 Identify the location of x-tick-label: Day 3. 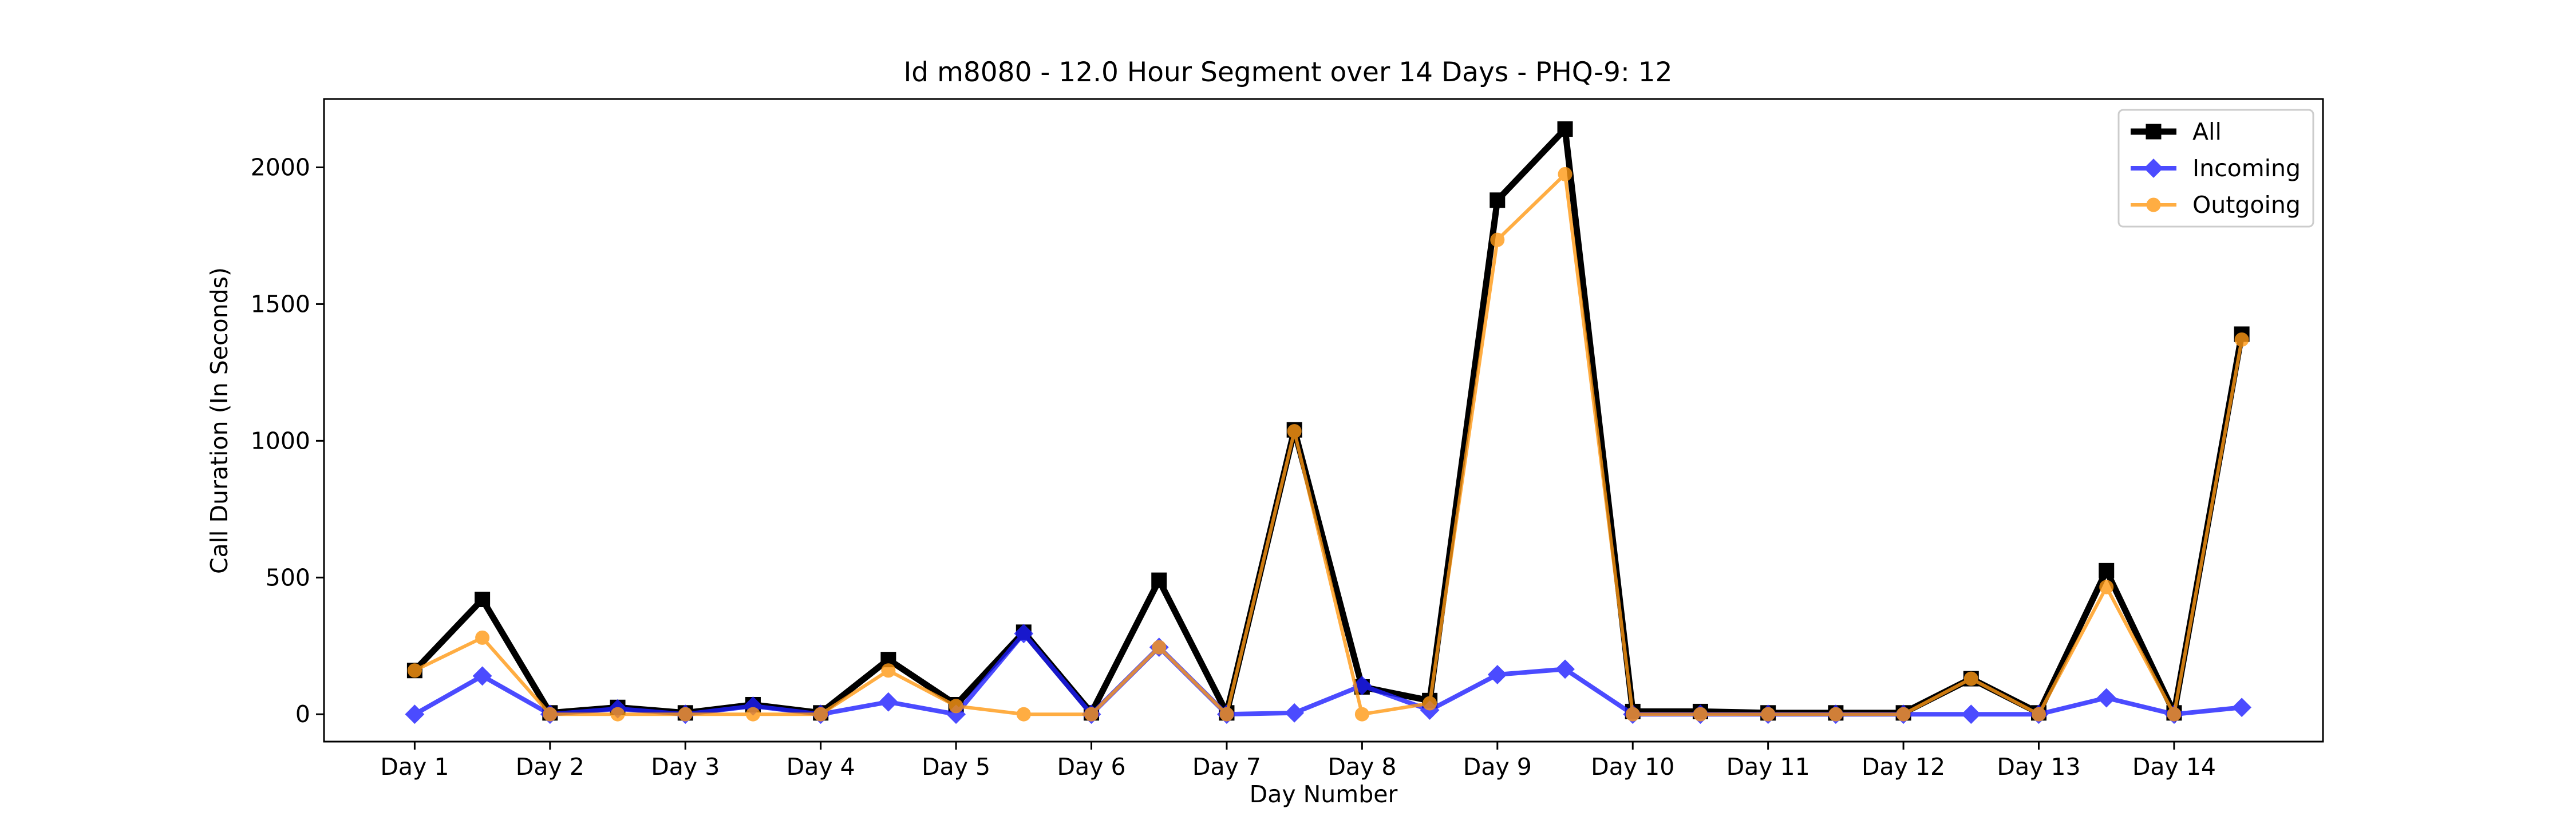
(685, 767).